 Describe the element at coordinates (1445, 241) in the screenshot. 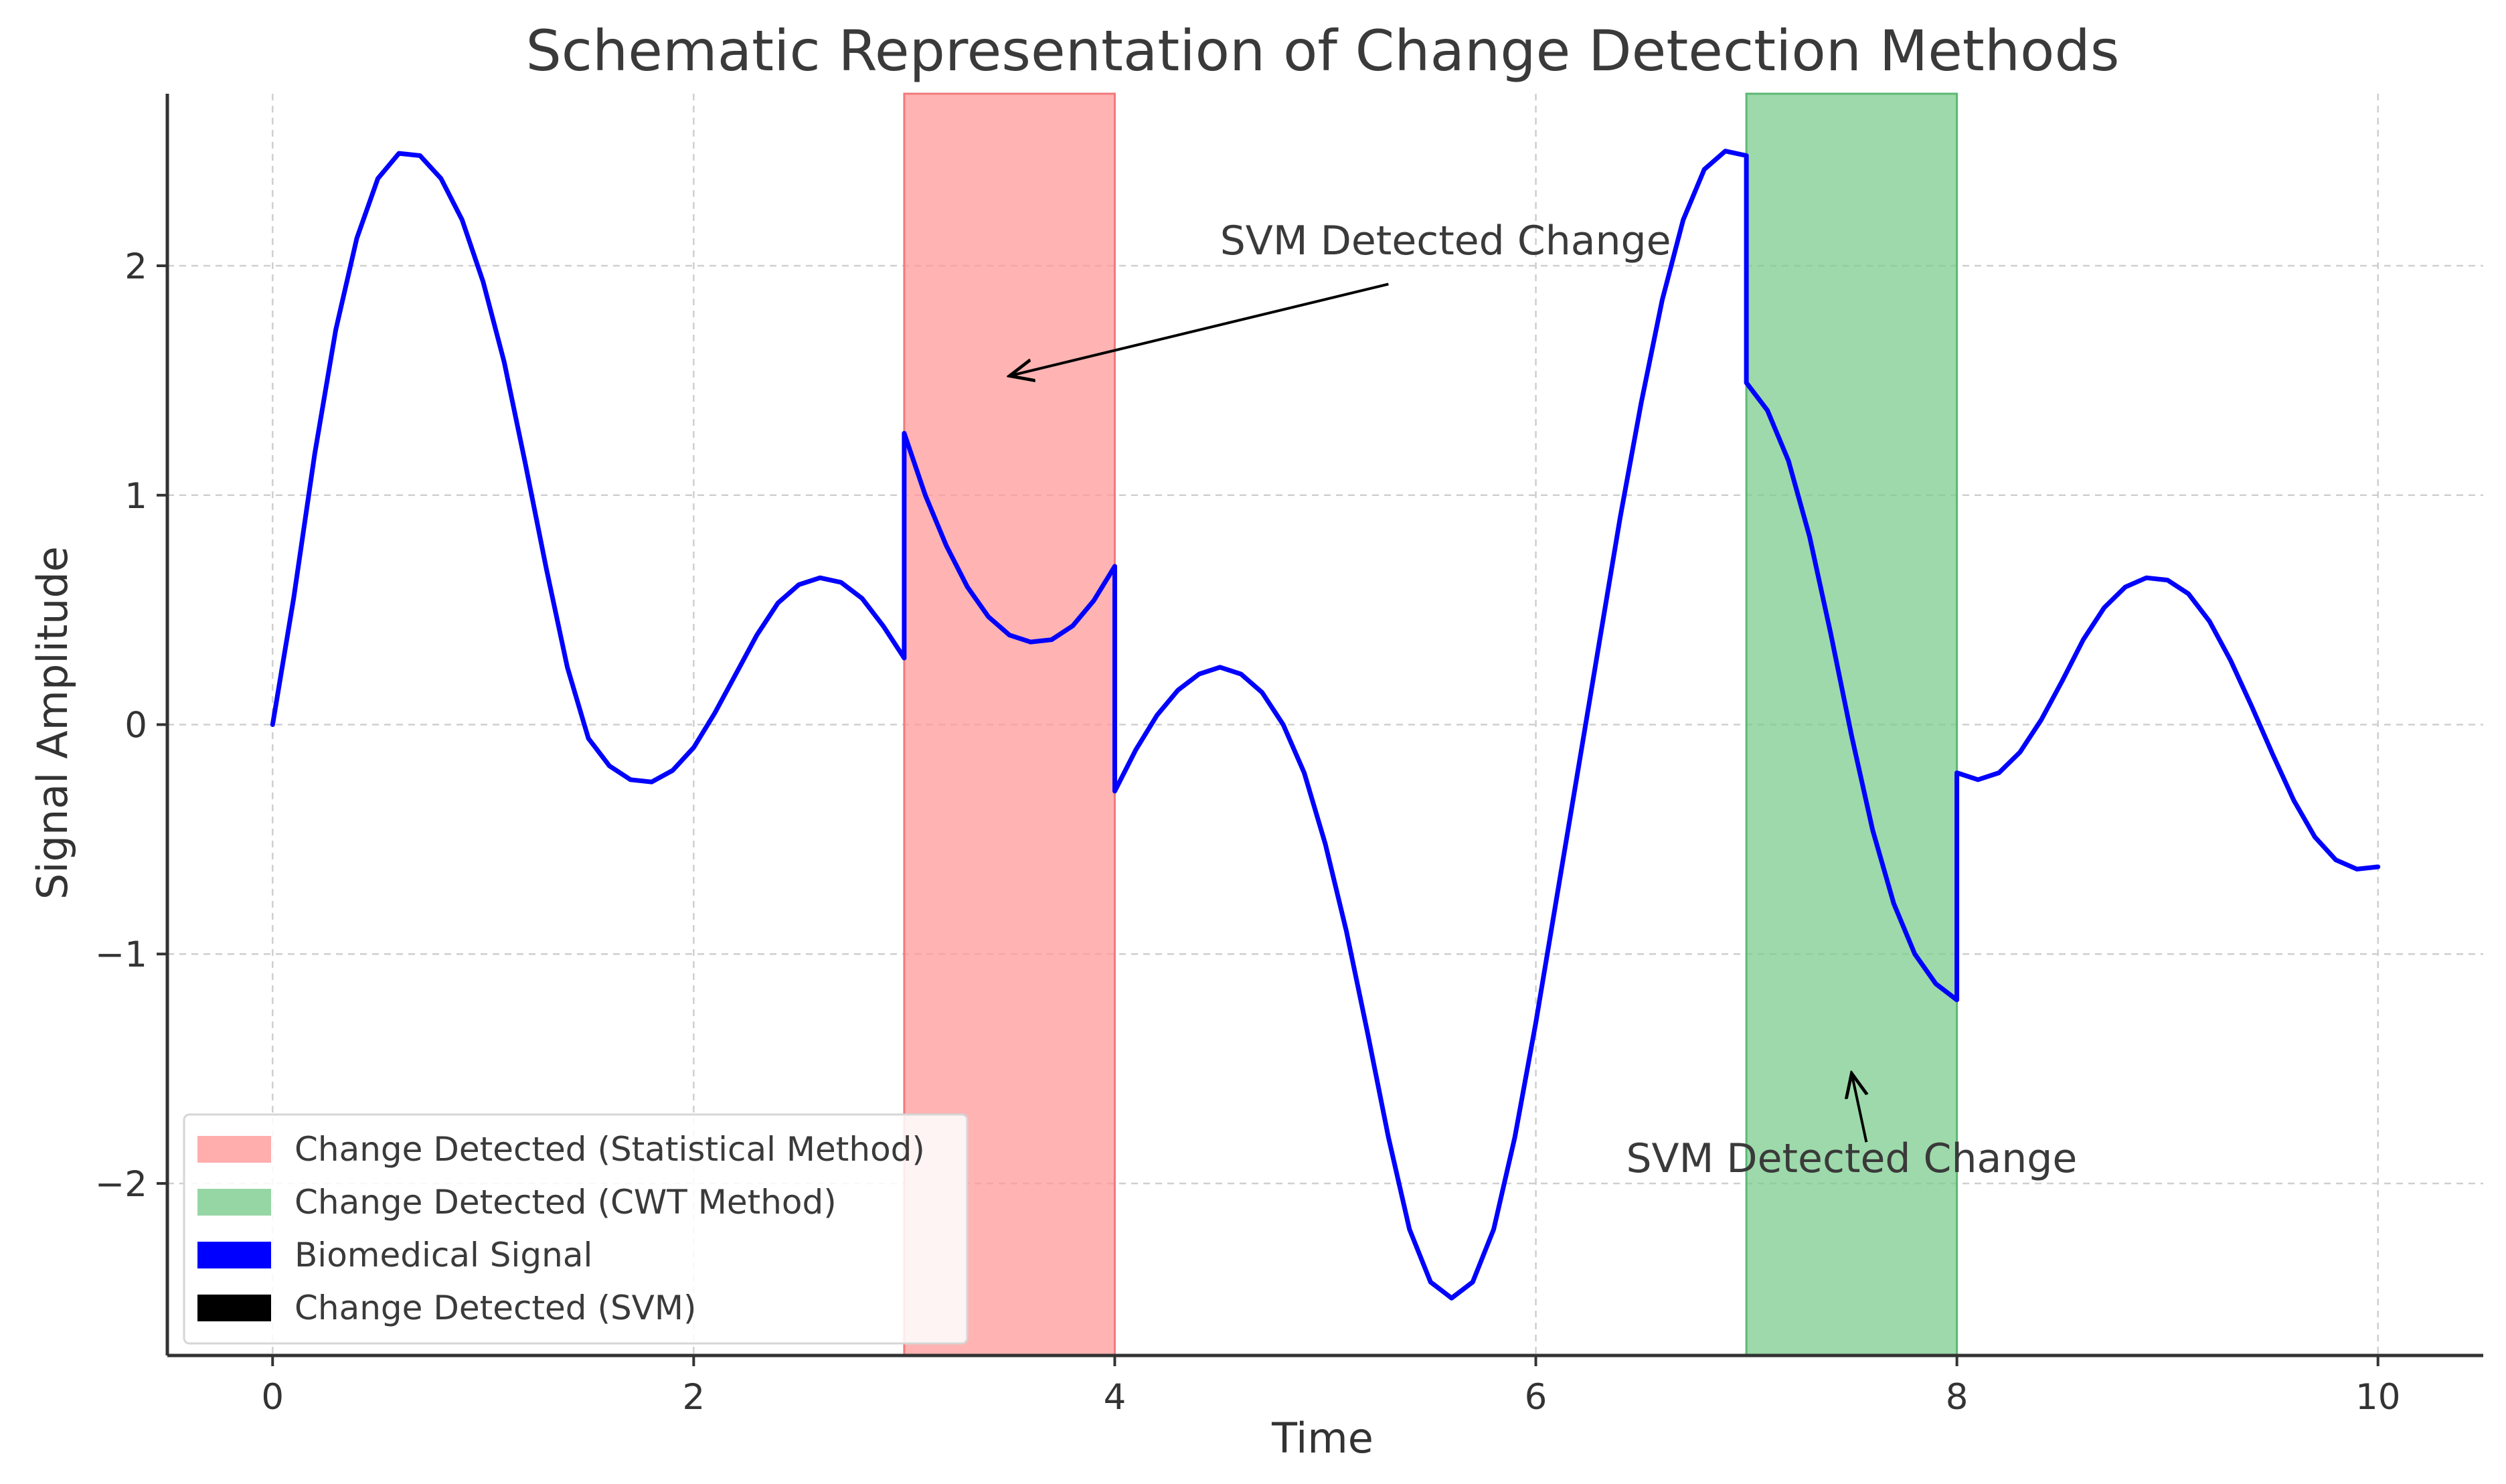

I see `annotation-text-1: SVM Detected Change` at that location.